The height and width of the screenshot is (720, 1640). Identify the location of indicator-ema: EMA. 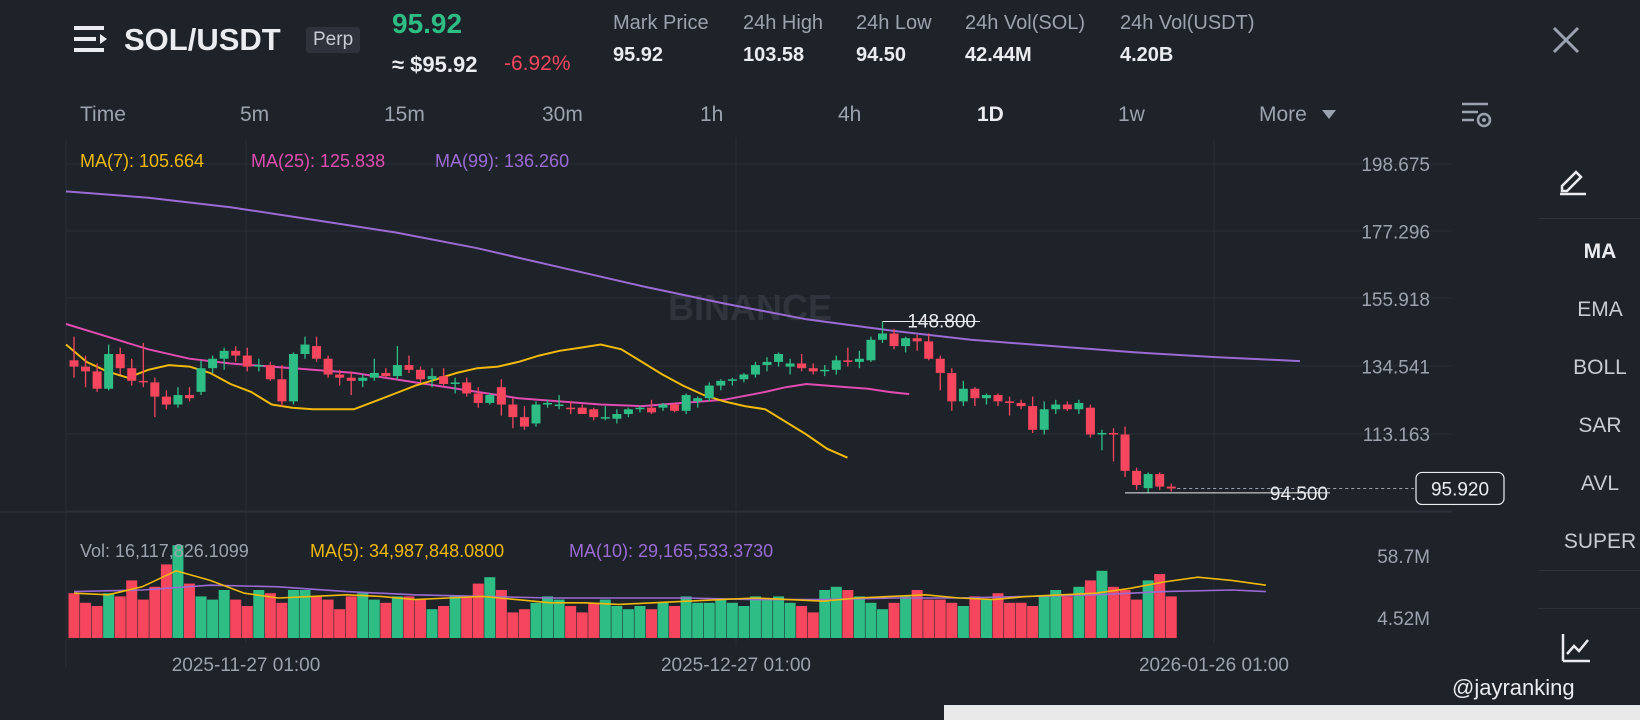
(1600, 309).